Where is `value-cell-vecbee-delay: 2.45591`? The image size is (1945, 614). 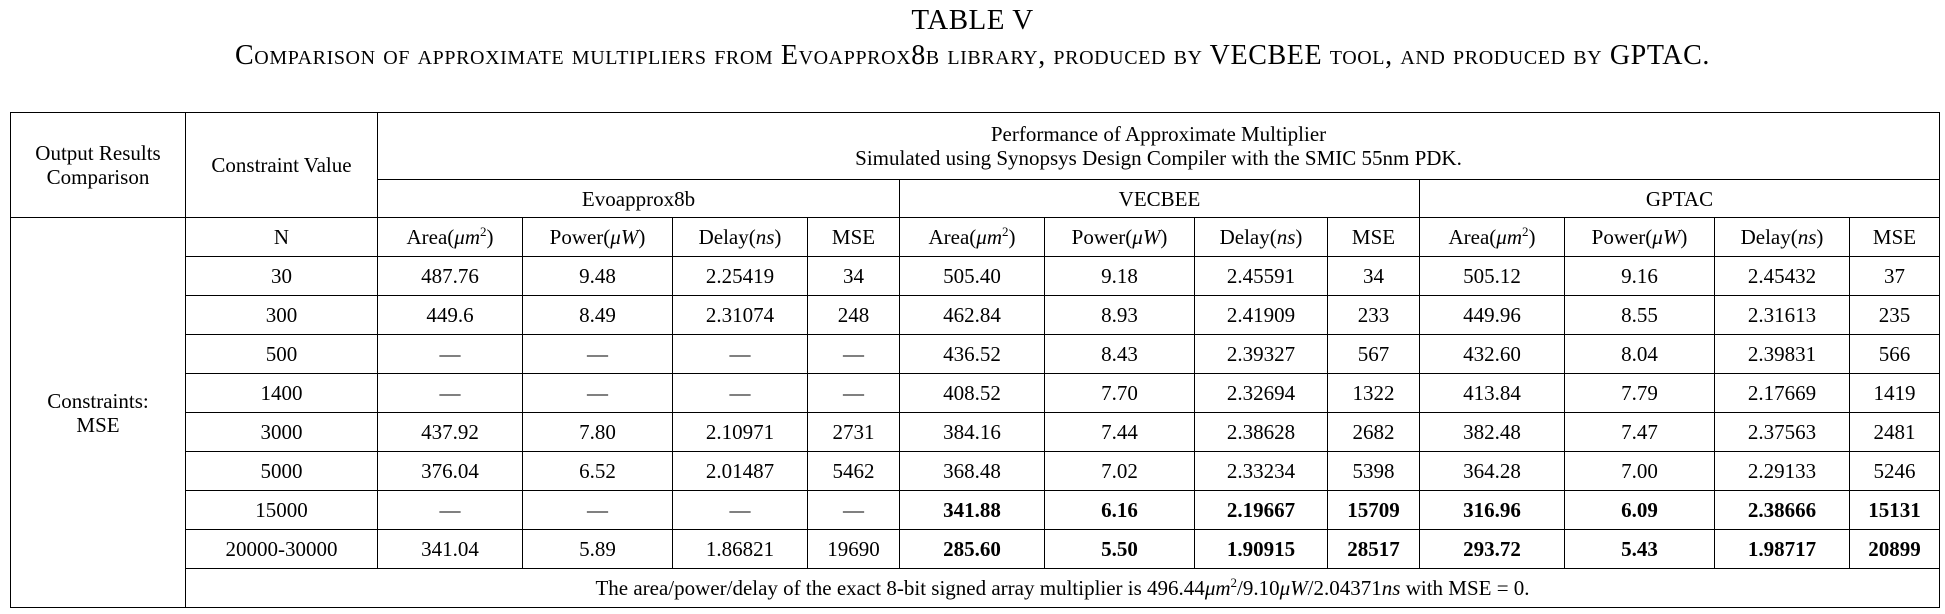 value-cell-vecbee-delay: 2.45591 is located at coordinates (1261, 276).